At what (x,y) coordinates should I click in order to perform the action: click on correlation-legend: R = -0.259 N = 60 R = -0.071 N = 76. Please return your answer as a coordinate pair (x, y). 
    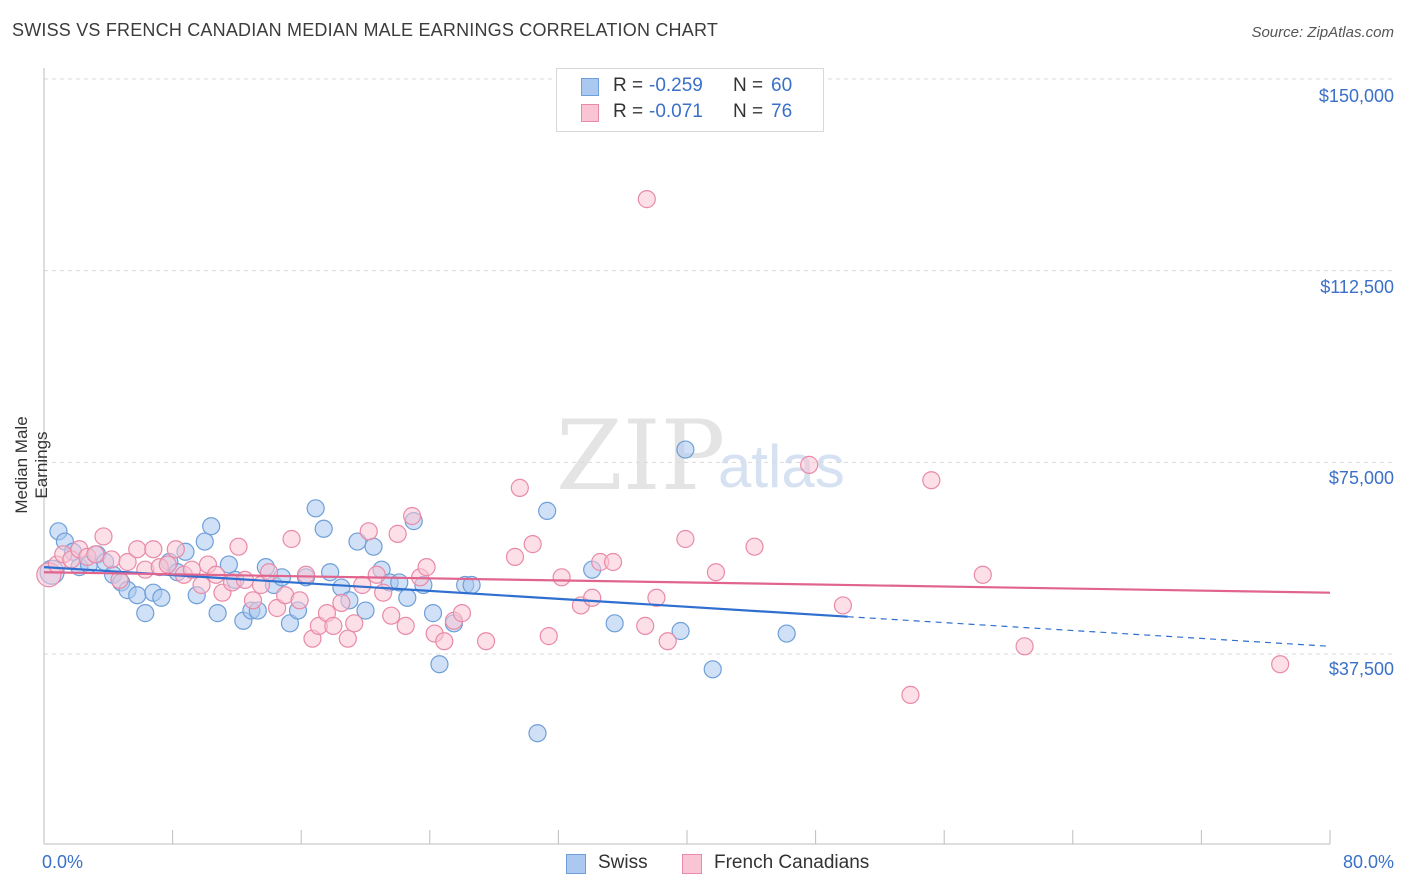
    Looking at the image, I should click on (690, 100).